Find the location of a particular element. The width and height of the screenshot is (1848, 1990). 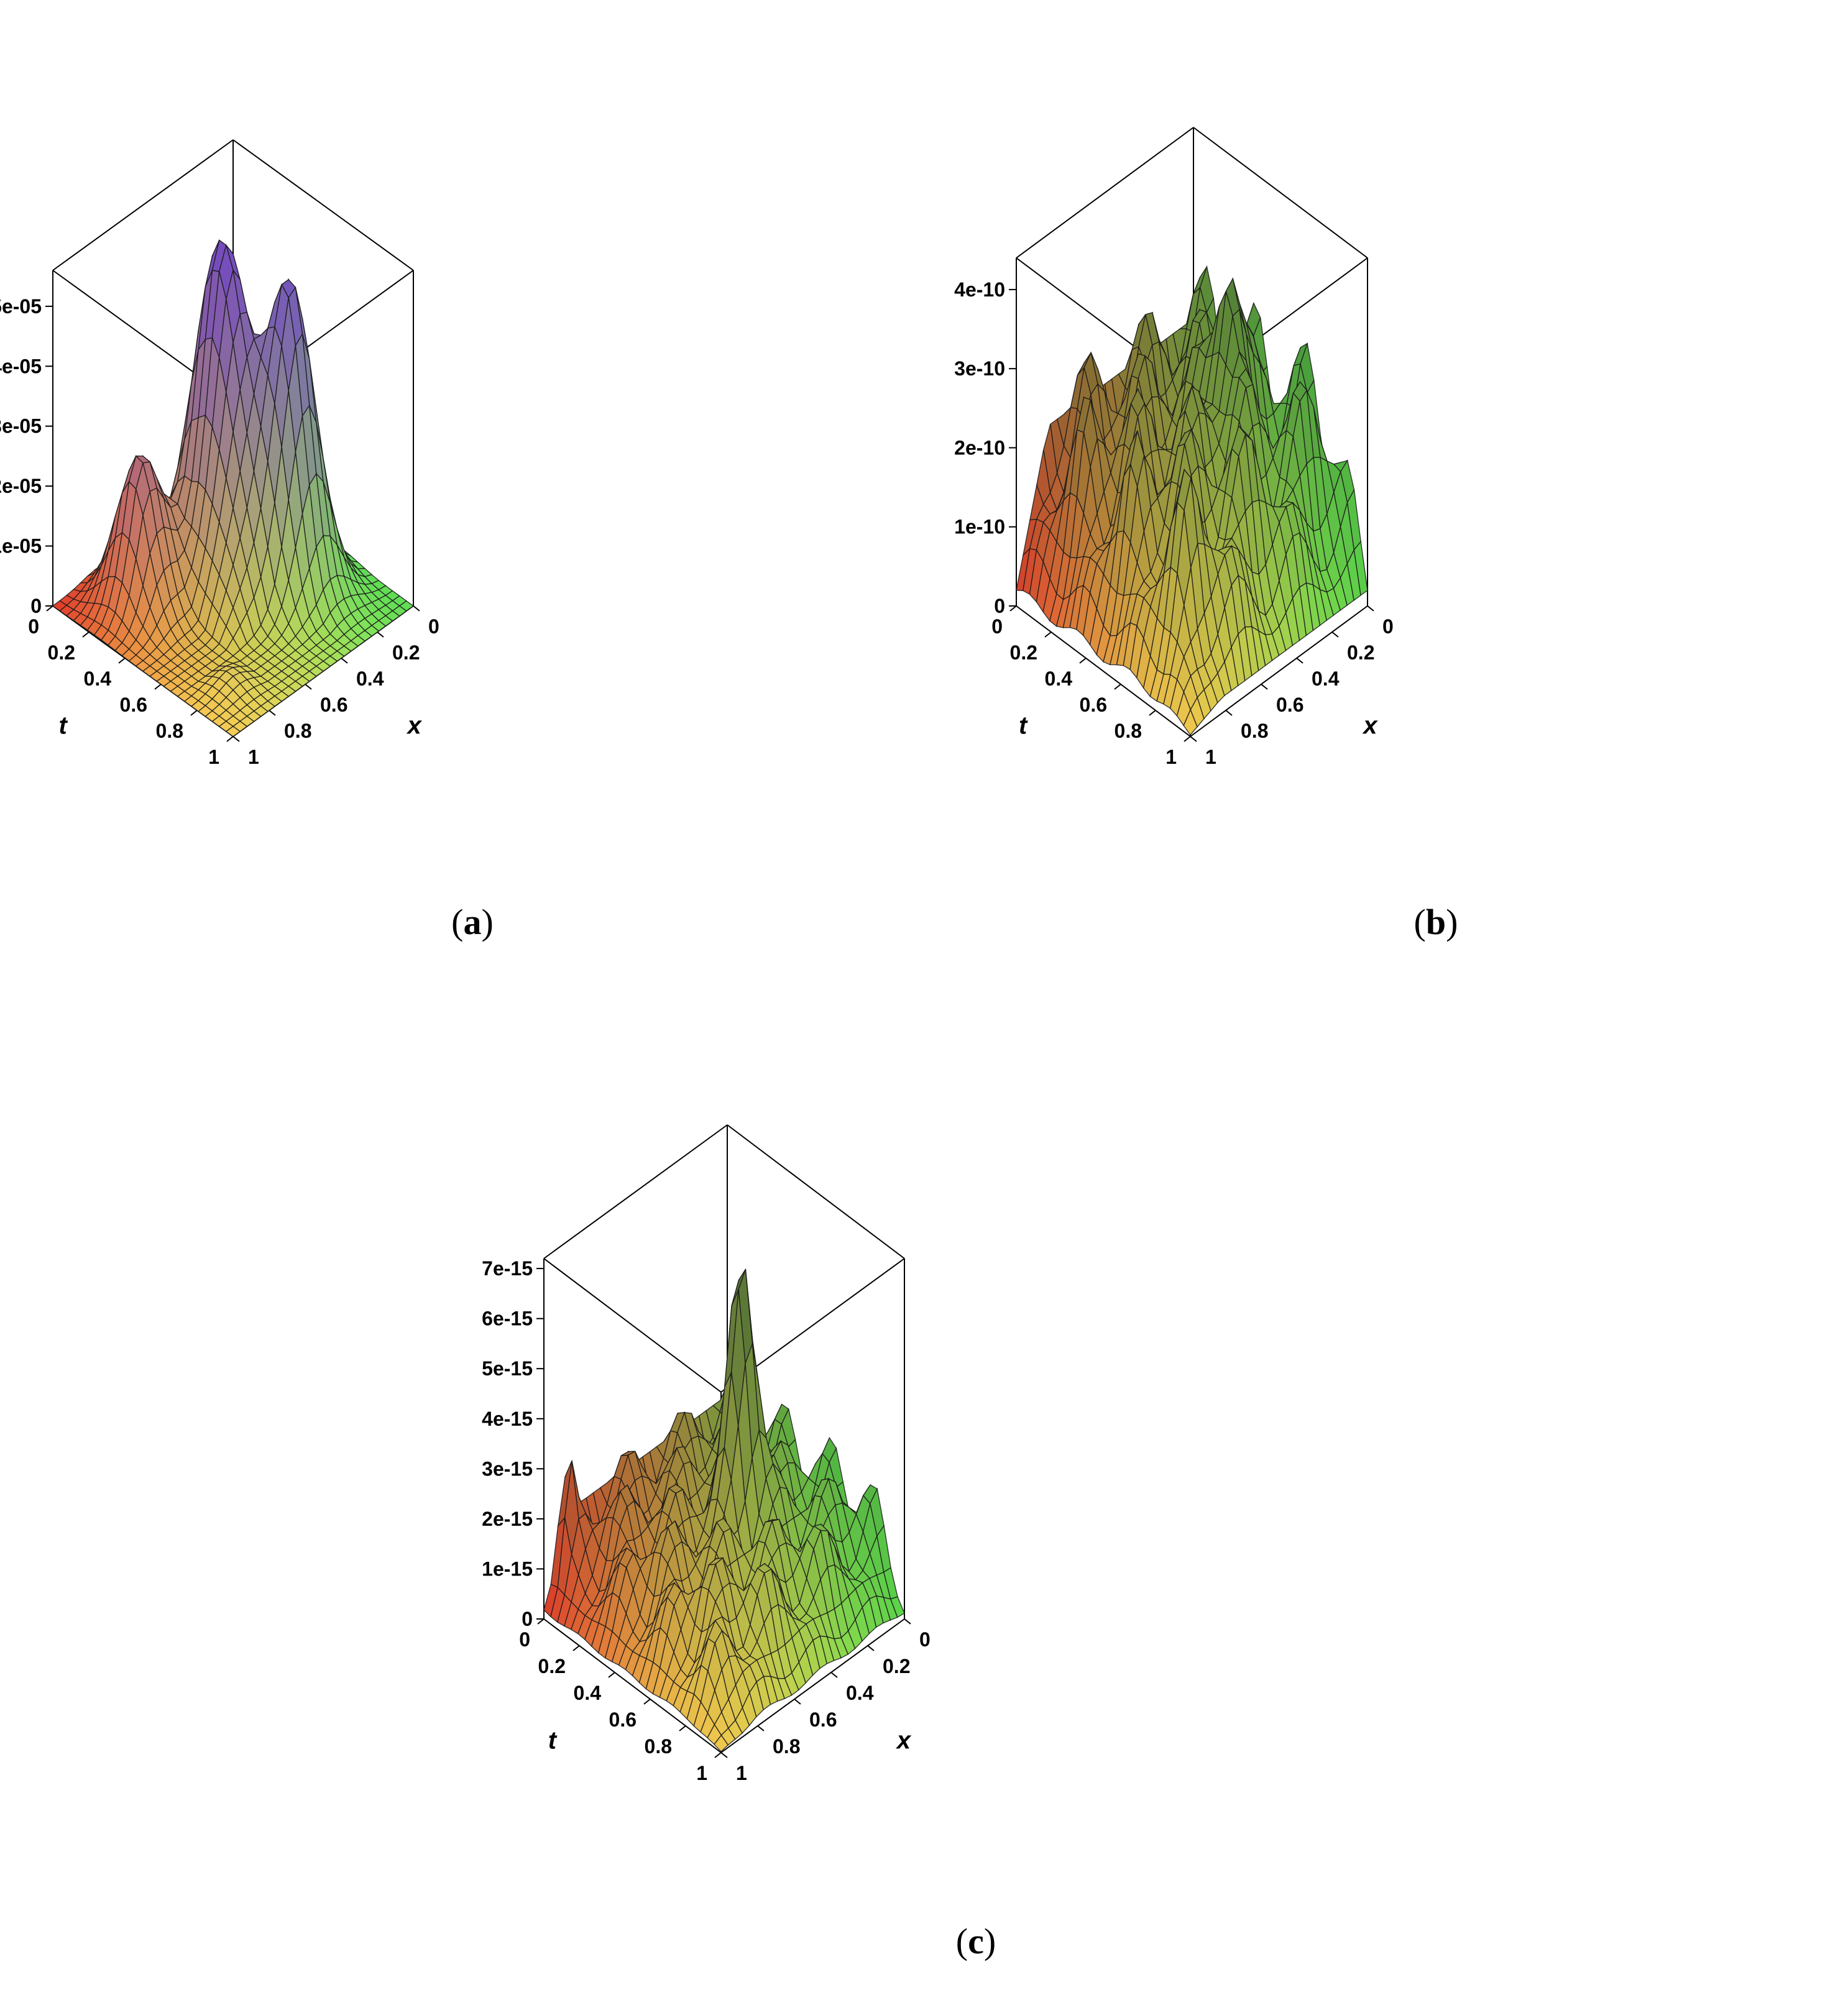

z-tick-label: 6e-15 is located at coordinates (507, 1319).